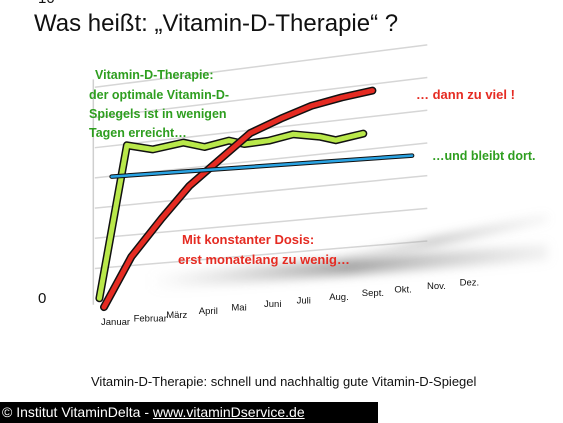 This screenshot has width=563, height=423. I want to click on x-tick-label-0: Januar, so click(115, 322).